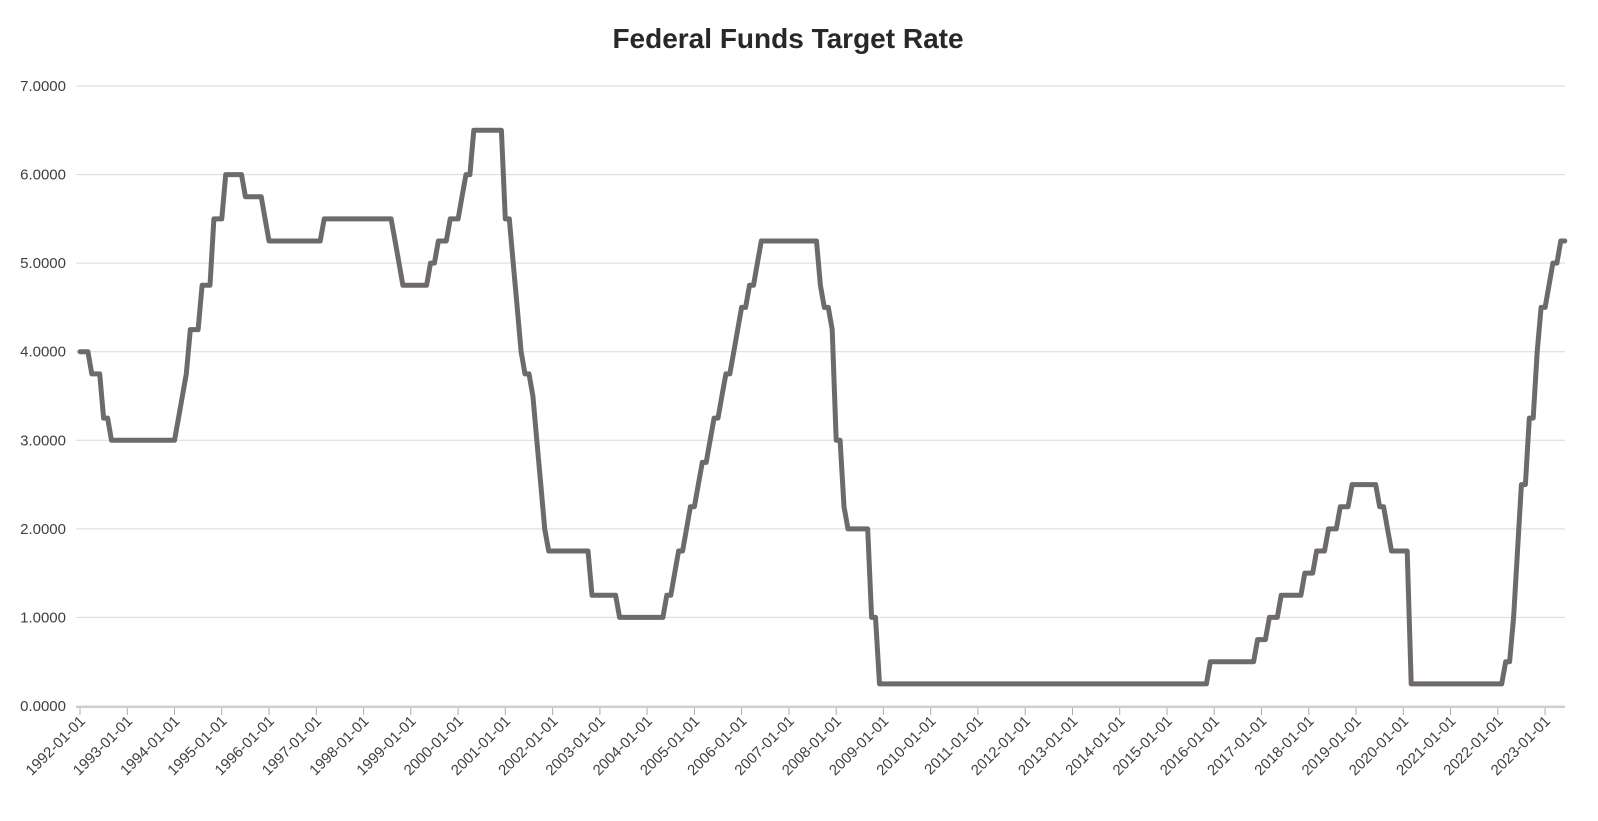 This screenshot has width=1598, height=821. Describe the element at coordinates (43, 617) in the screenshot. I see `y-tick-label: 1.0000` at that location.